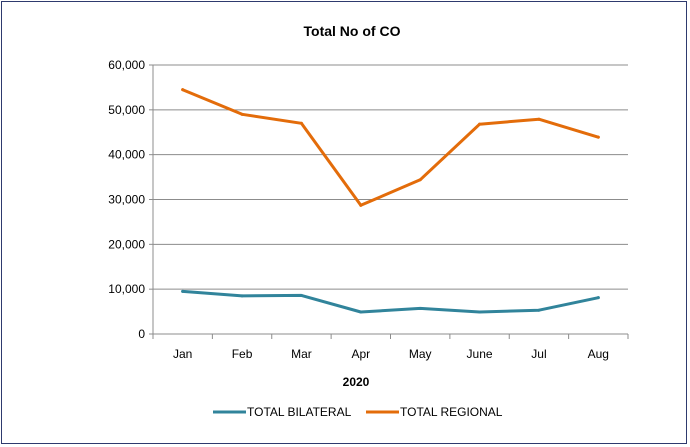 This screenshot has height=447, width=690. What do you see at coordinates (126, 289) in the screenshot?
I see `y-tick-label: 10,000` at bounding box center [126, 289].